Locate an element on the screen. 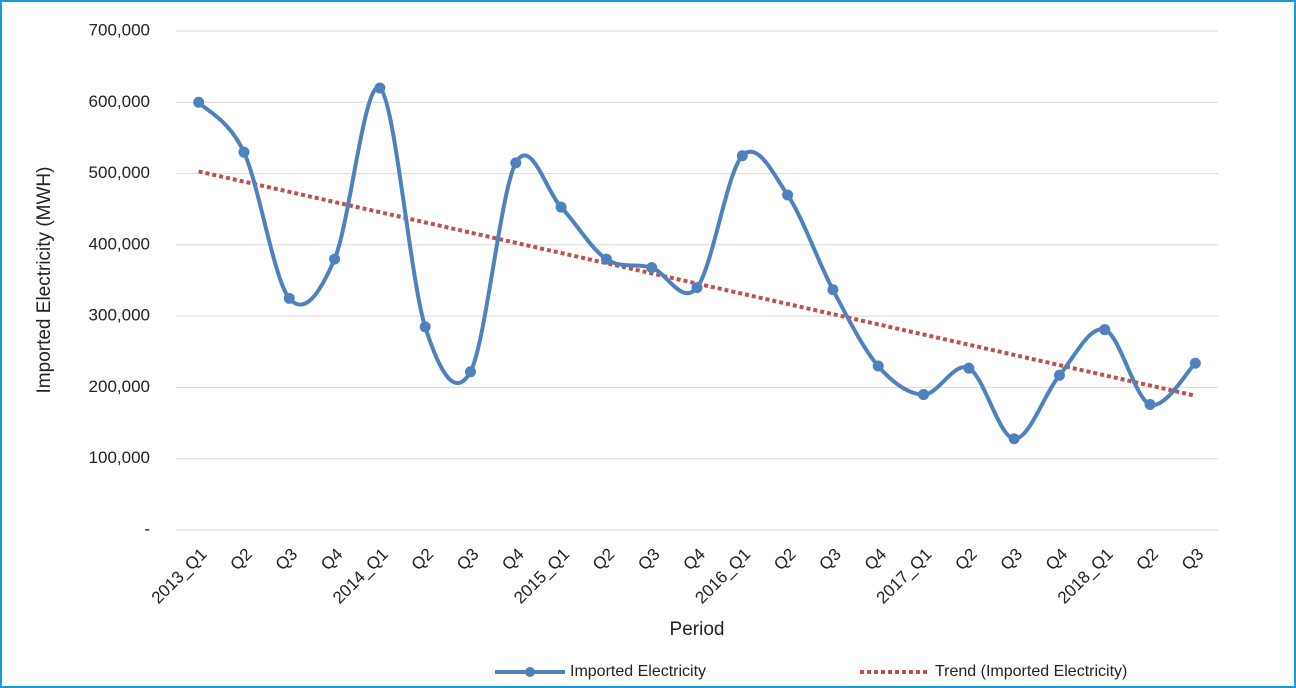 The image size is (1296, 688). y-tick-label: 500,000 is located at coordinates (119, 172).